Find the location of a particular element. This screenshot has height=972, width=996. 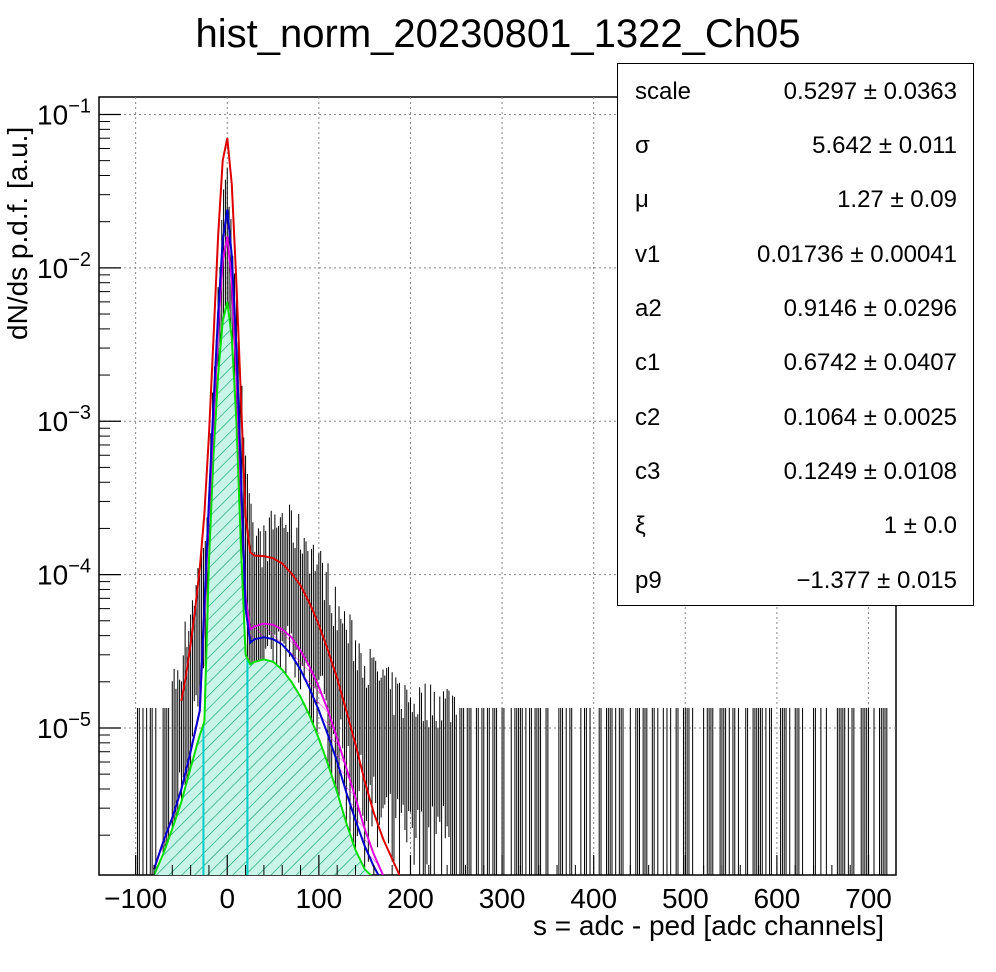

stat-row: ξ 1 ± 0.0 is located at coordinates (795, 525).